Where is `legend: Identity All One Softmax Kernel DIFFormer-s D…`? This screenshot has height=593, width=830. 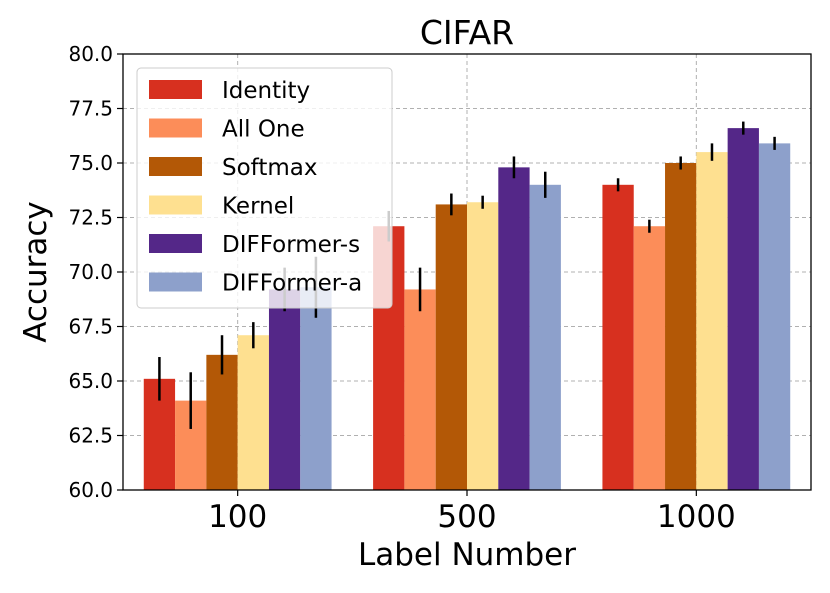 legend: Identity All One Softmax Kernel DIFFormer-s D… is located at coordinates (264, 188).